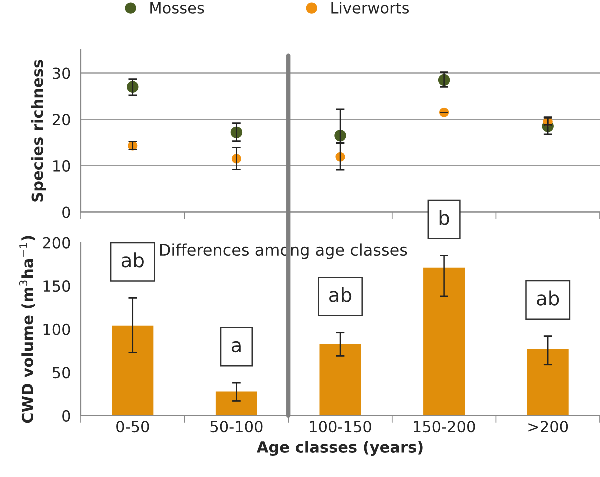  I want to click on annotation: a, so click(236, 347).